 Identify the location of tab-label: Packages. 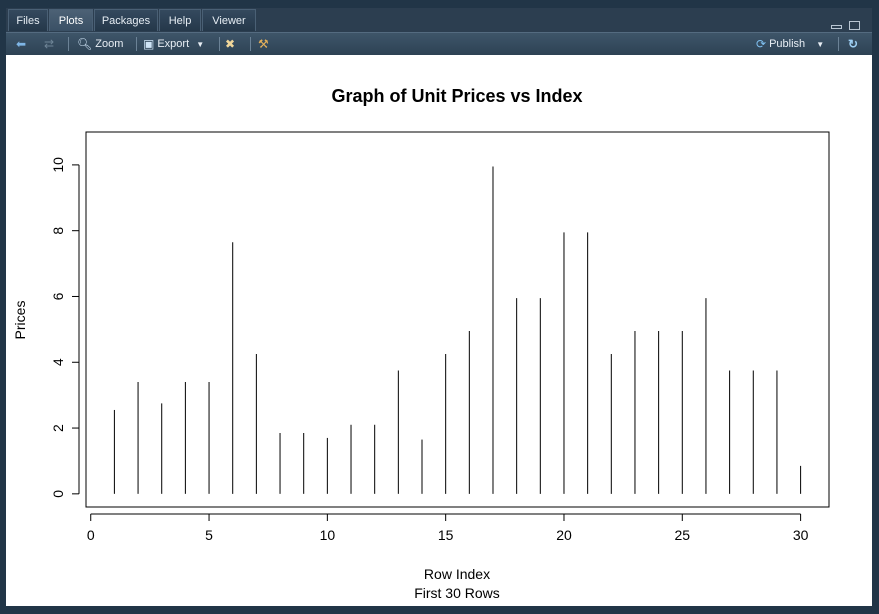
(126, 21).